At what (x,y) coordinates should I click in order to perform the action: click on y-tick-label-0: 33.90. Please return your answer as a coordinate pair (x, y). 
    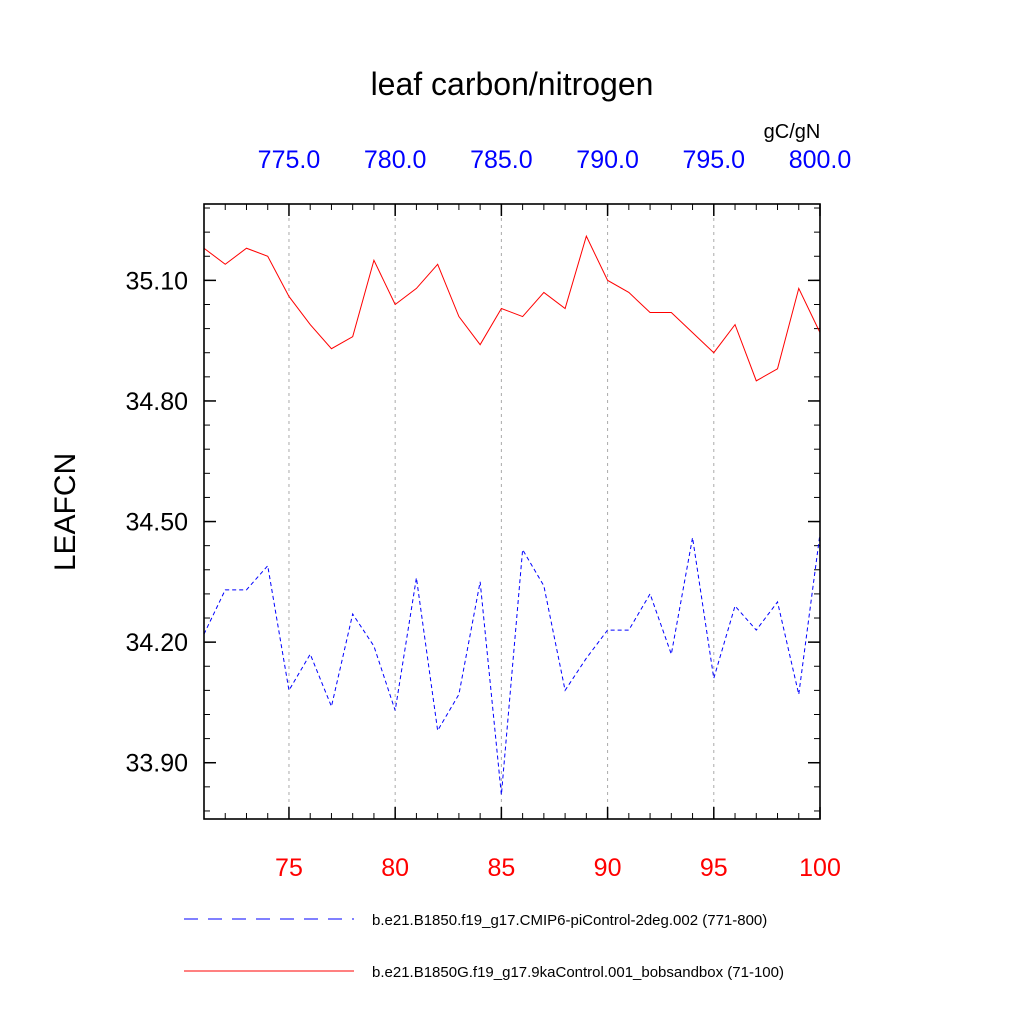
    Looking at the image, I should click on (156, 764).